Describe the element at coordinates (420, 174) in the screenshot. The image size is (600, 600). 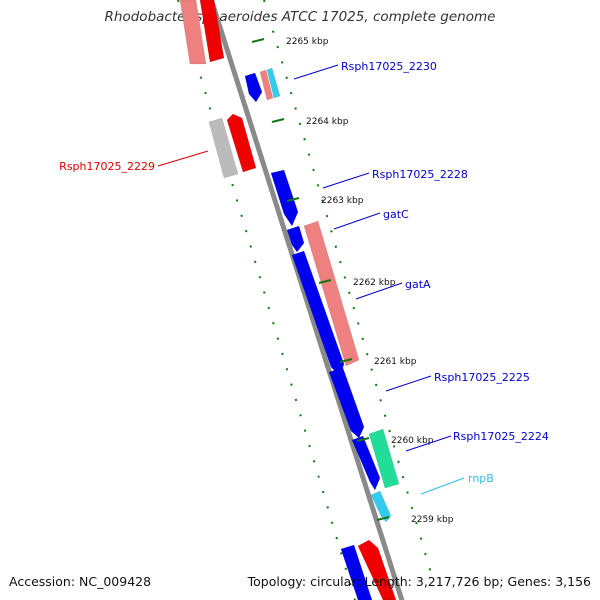
I see `gene-label: Rsph17025_2228` at that location.